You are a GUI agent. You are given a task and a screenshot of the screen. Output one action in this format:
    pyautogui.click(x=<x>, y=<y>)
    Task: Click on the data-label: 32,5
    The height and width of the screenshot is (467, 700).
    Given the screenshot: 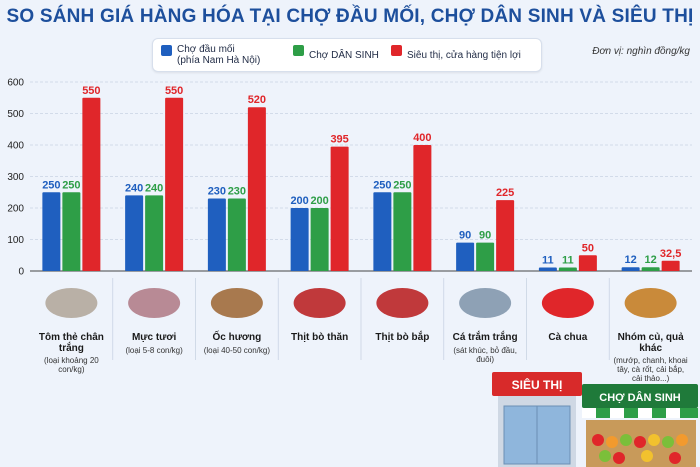 What is the action you would take?
    pyautogui.click(x=670, y=254)
    